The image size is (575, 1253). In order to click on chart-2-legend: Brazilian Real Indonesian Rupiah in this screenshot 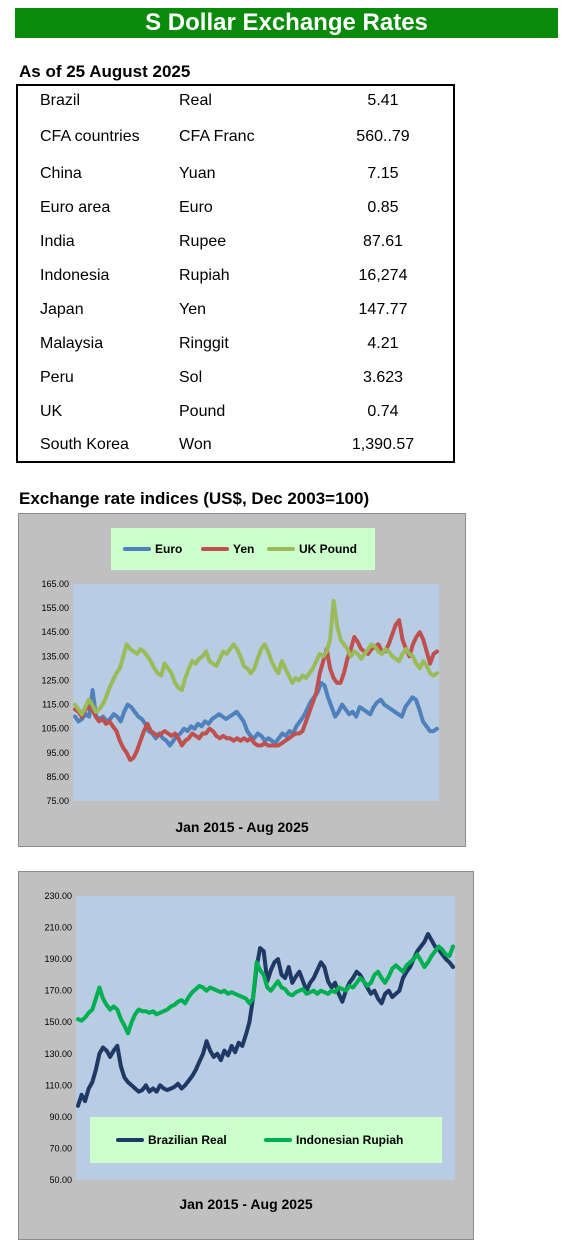, I will do `click(266, 1140)`.